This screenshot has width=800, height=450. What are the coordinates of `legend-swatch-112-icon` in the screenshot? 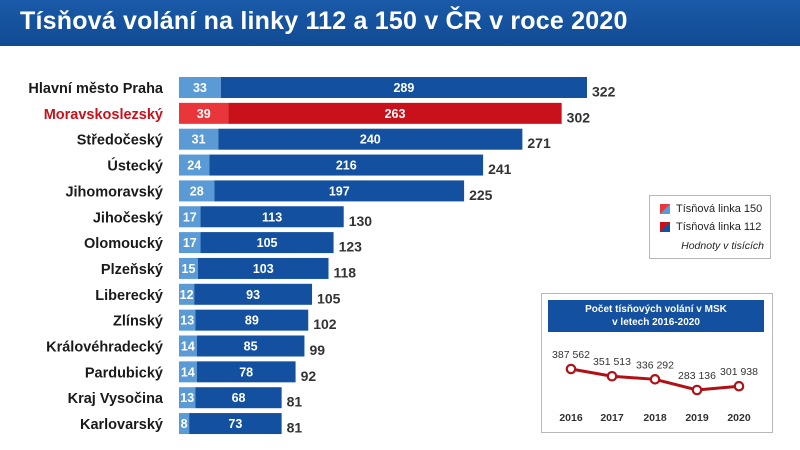 It's located at (665, 227).